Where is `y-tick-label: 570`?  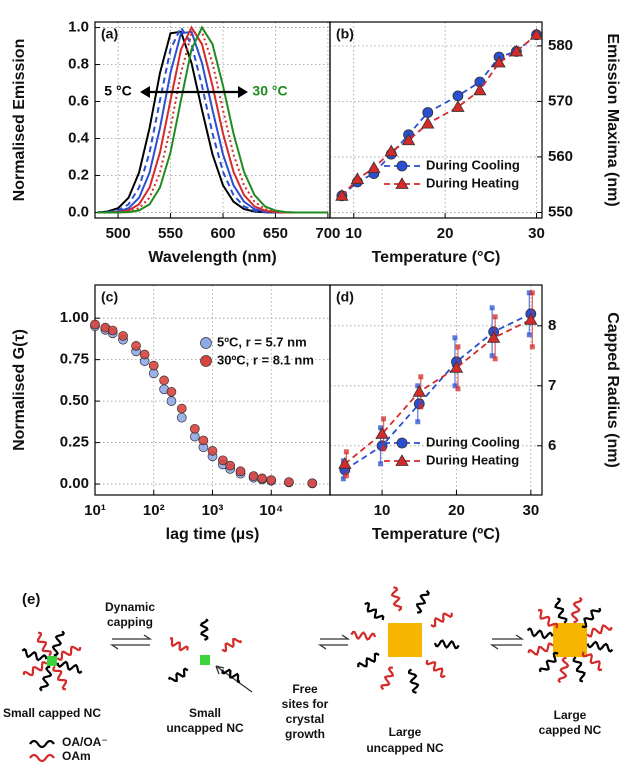 y-tick-label: 570 is located at coordinates (560, 100).